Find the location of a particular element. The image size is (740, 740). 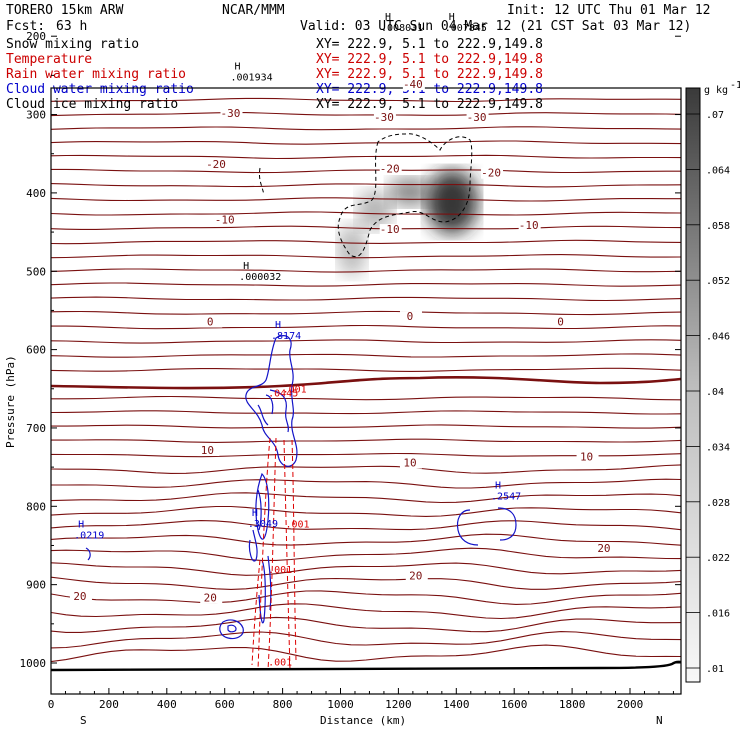

max-marker-value: .0219 is located at coordinates (89, 536).